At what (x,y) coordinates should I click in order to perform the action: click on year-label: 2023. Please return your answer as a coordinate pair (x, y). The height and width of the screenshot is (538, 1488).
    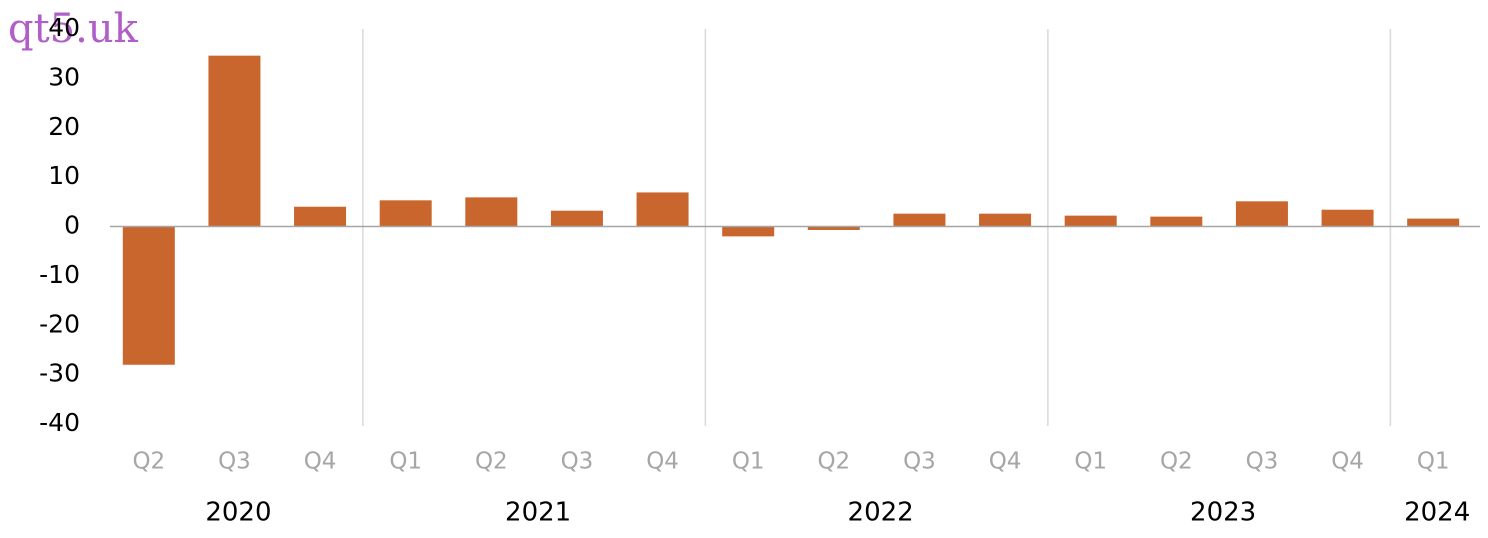
    Looking at the image, I should click on (1223, 513).